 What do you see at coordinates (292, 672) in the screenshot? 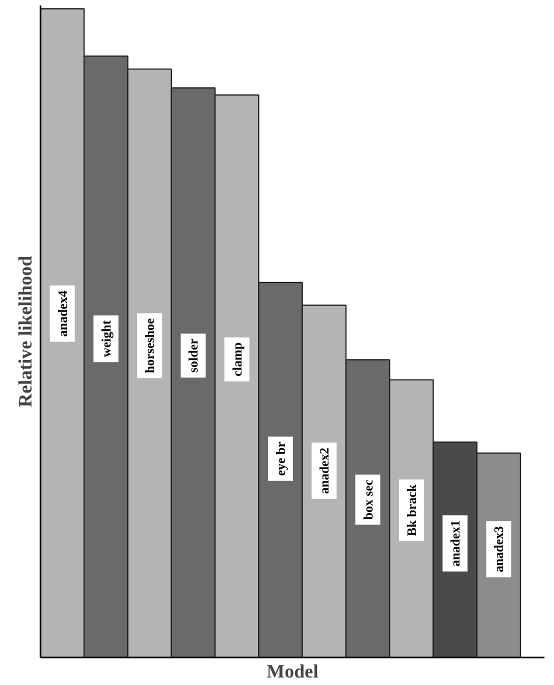
I see `x-axis-title: Model` at bounding box center [292, 672].